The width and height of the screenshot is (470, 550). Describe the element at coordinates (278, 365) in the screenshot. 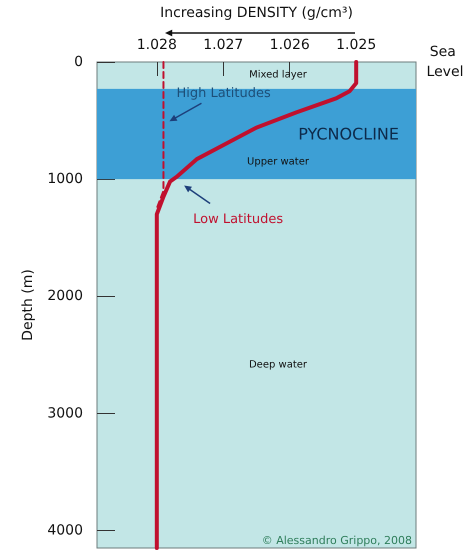

I see `annotation: Deep water` at that location.